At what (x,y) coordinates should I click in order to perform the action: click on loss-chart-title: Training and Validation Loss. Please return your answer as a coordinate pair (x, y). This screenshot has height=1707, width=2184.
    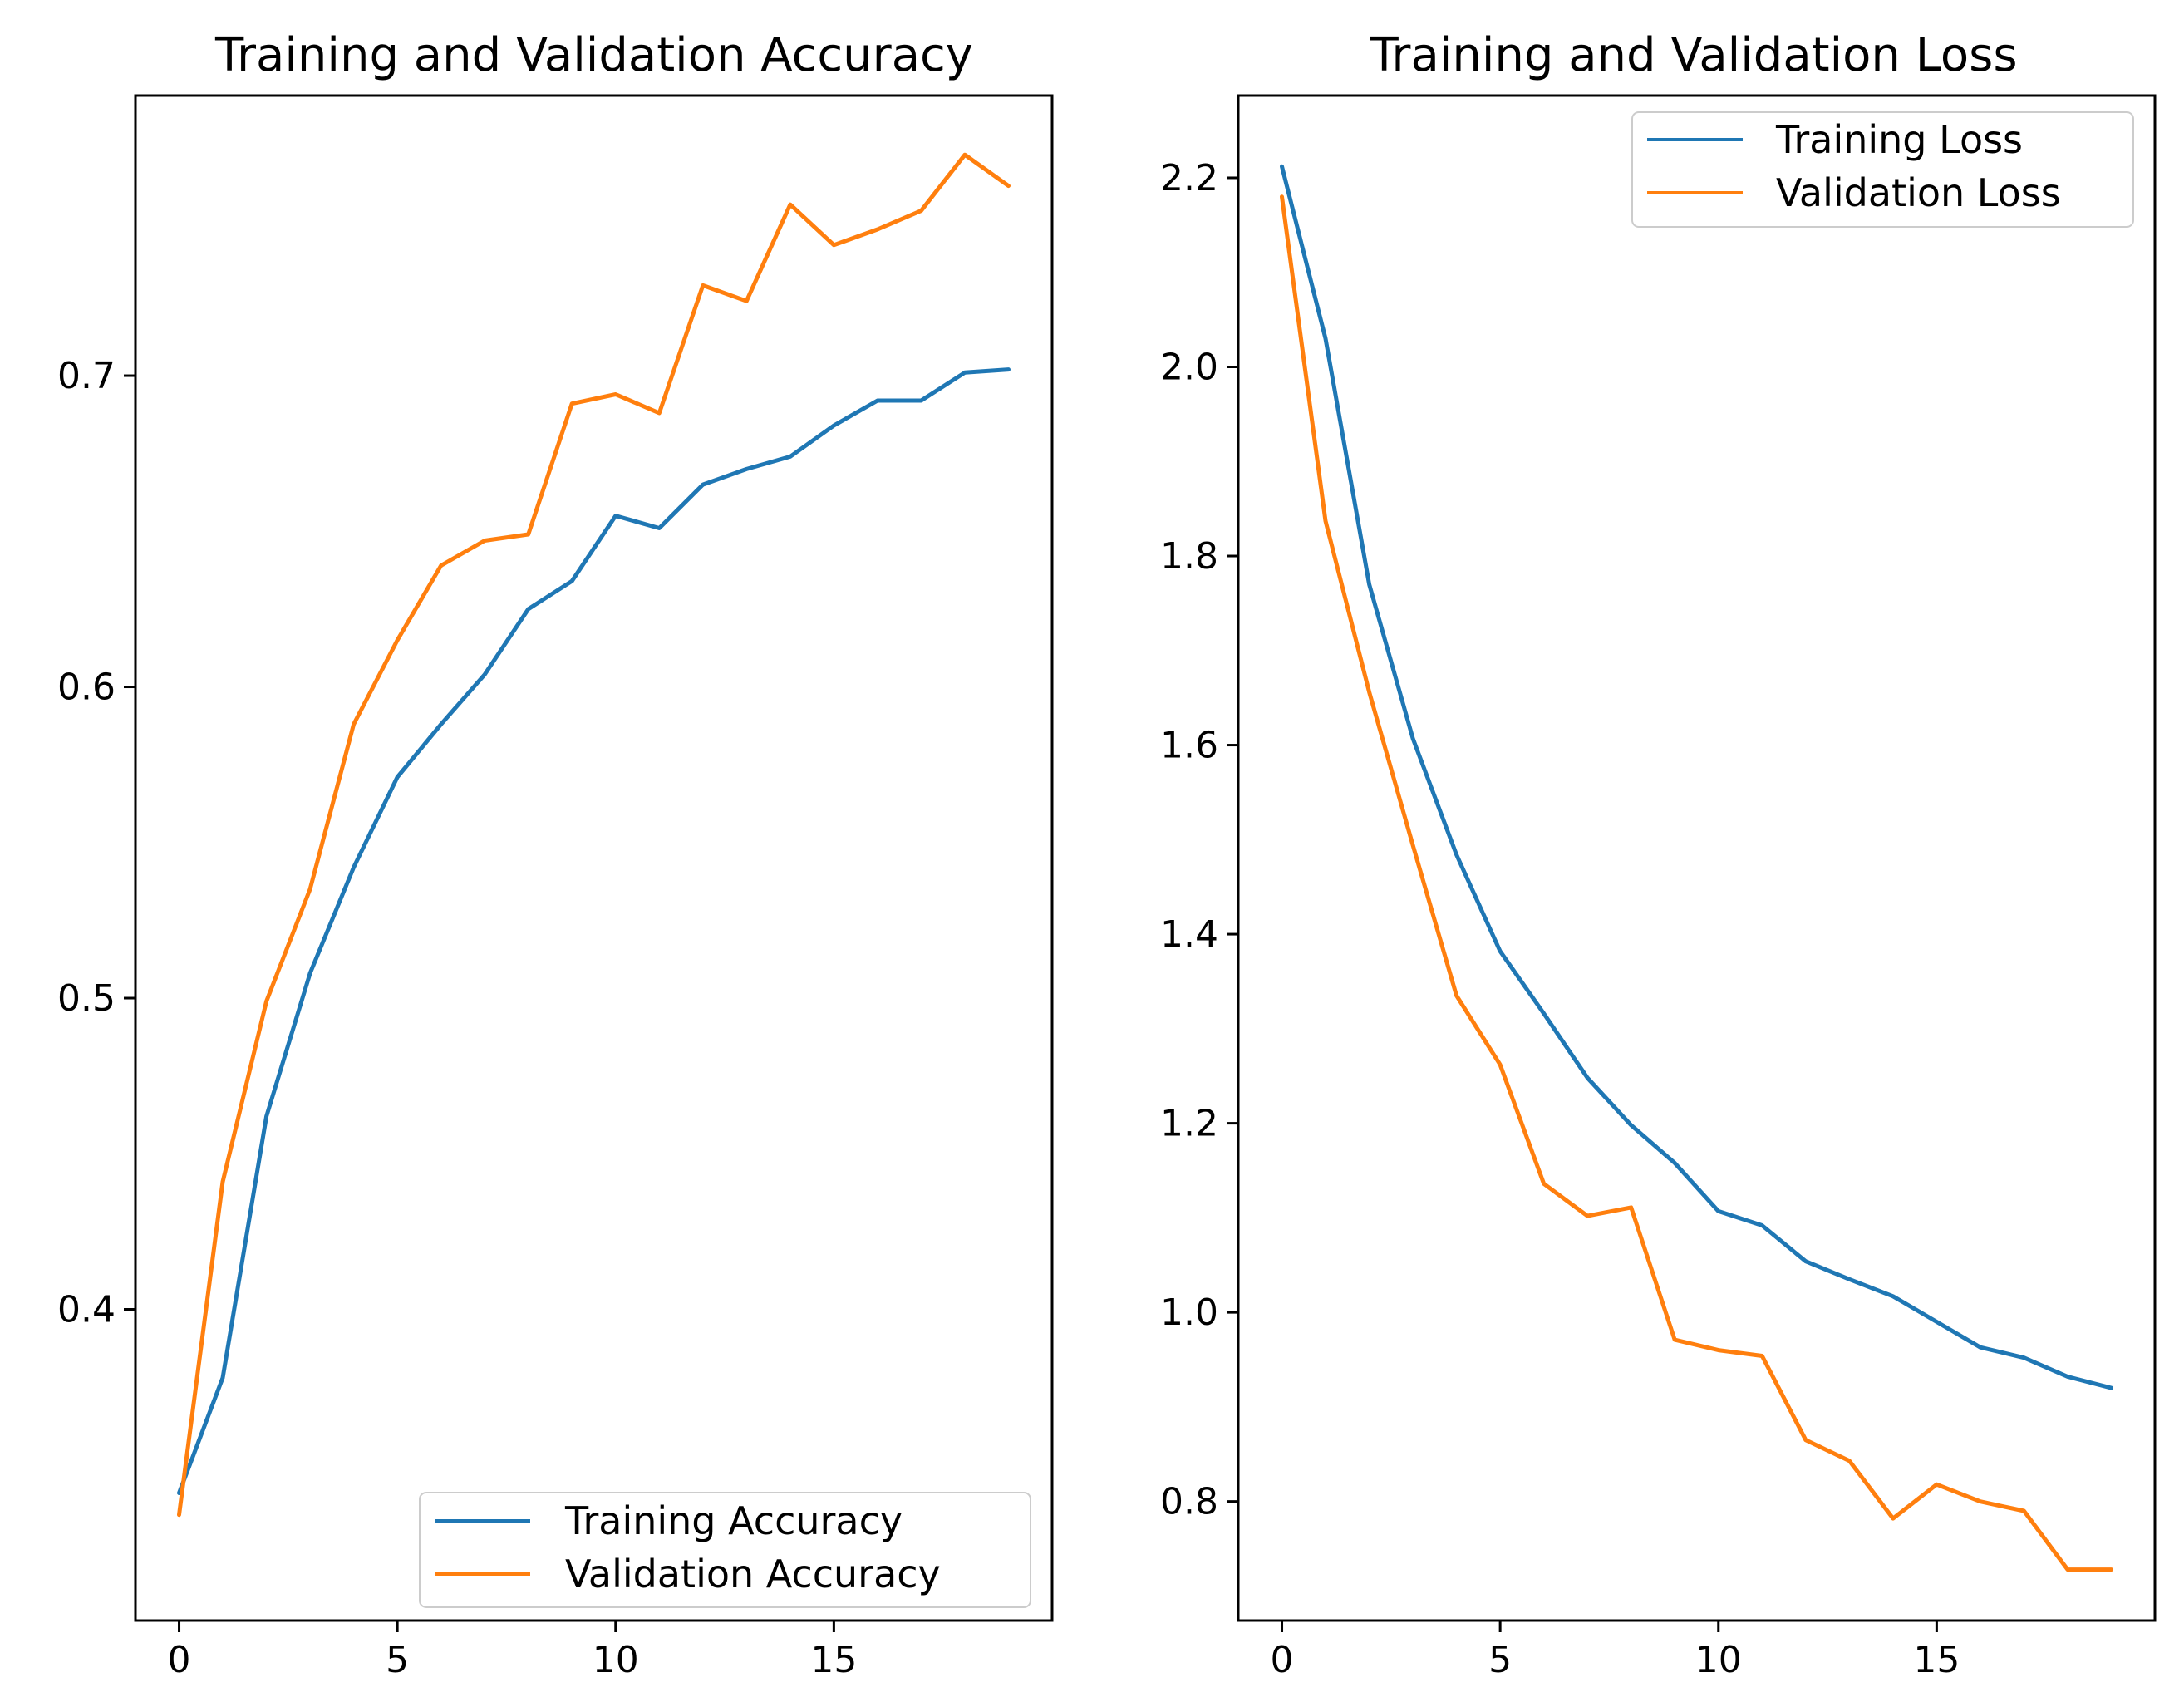
    Looking at the image, I should click on (1693, 55).